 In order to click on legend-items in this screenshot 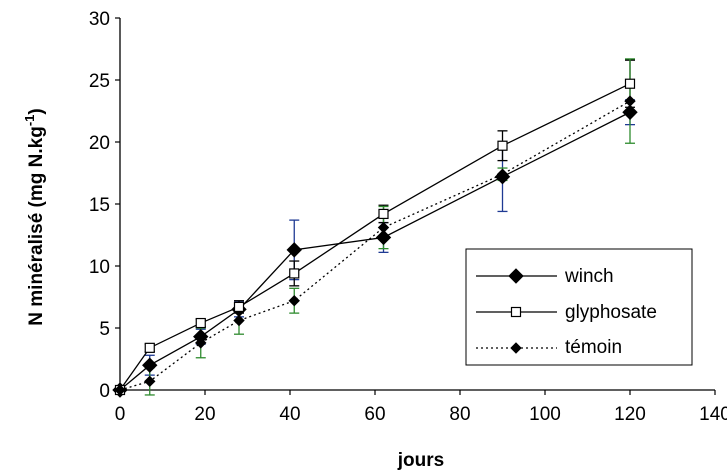, I will do `click(516, 311)`.